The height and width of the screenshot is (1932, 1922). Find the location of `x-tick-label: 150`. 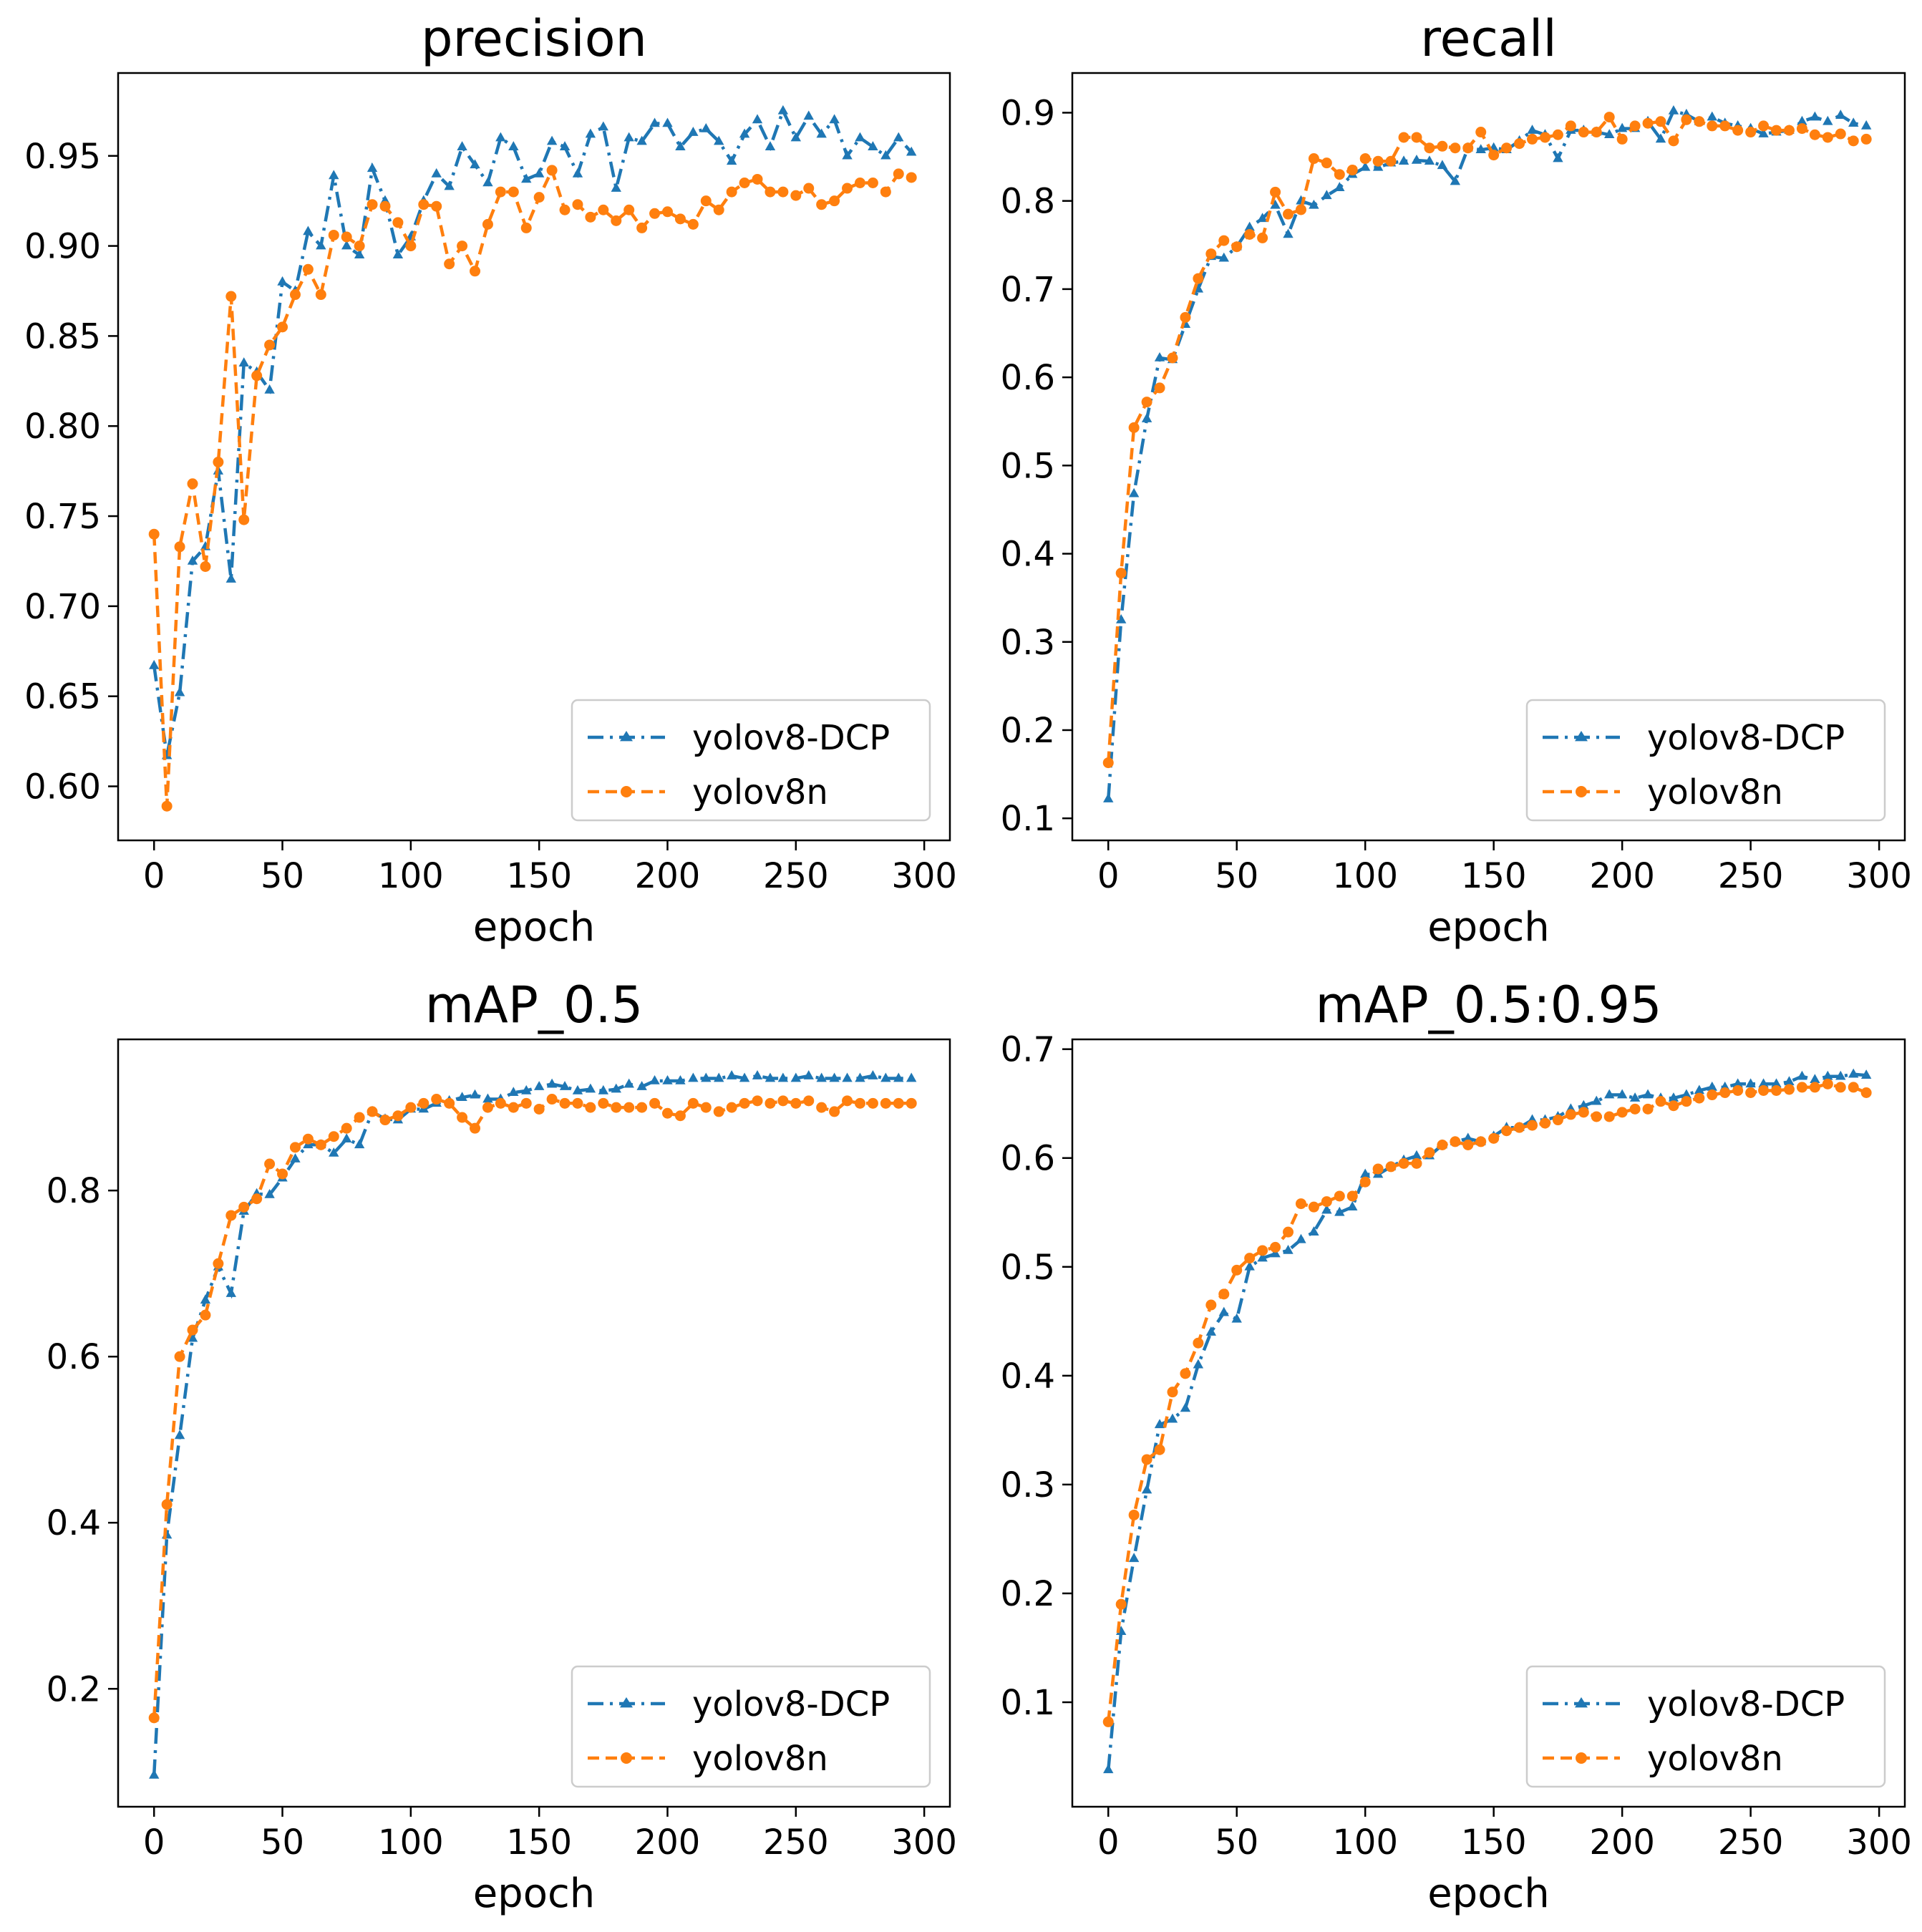

x-tick-label: 150 is located at coordinates (539, 876).